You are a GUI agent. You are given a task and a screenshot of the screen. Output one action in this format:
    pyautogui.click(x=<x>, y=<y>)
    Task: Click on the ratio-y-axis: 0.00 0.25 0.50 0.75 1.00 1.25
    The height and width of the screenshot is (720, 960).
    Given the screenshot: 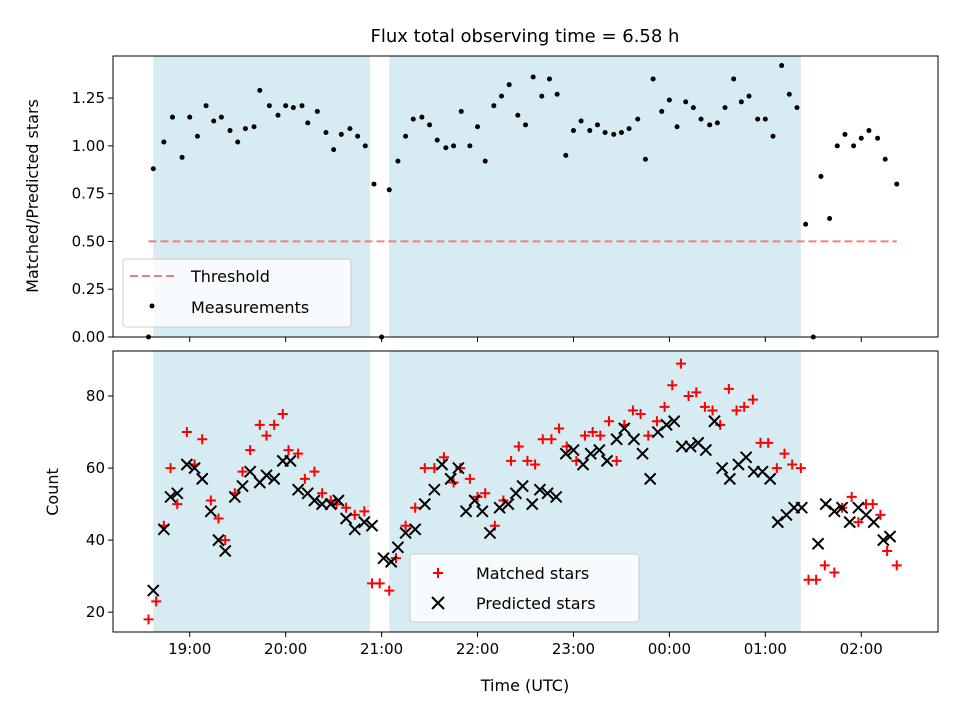 What is the action you would take?
    pyautogui.click(x=92, y=217)
    